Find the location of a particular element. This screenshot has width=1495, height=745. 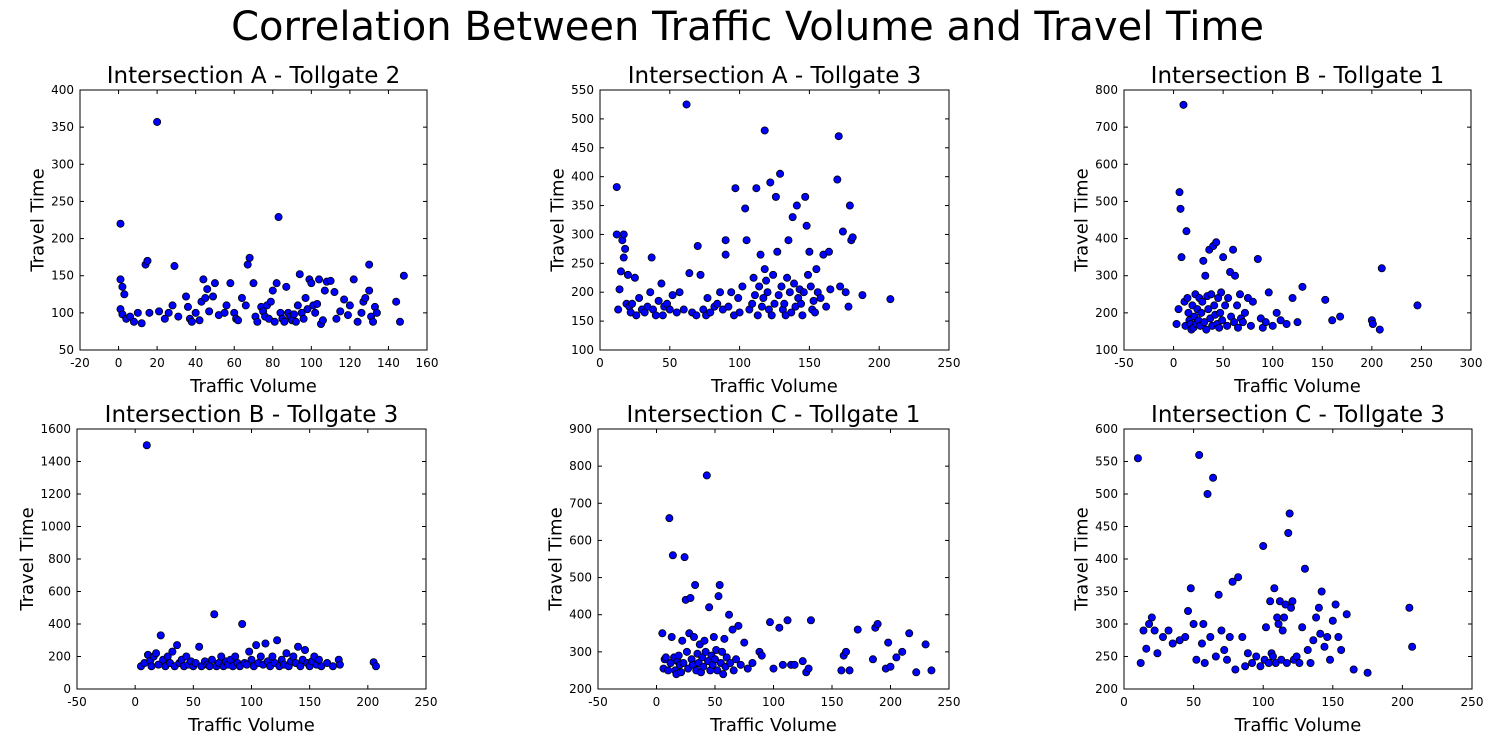

y-tick-label: 100 is located at coordinates (62, 313).